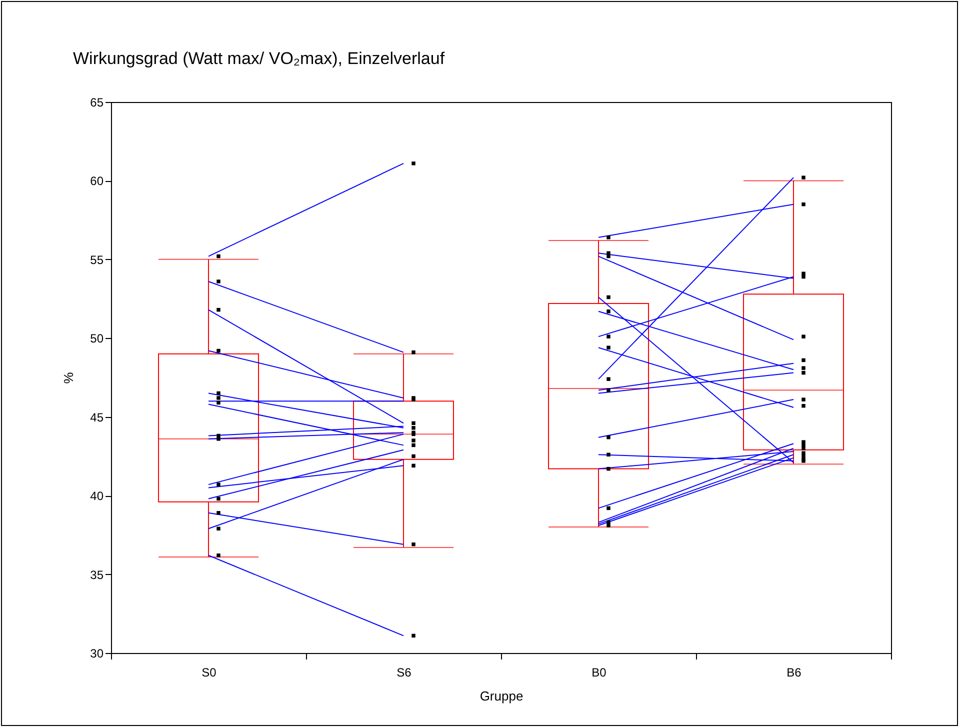 This screenshot has width=959, height=727. What do you see at coordinates (68, 378) in the screenshot?
I see `y-axis-title: %` at bounding box center [68, 378].